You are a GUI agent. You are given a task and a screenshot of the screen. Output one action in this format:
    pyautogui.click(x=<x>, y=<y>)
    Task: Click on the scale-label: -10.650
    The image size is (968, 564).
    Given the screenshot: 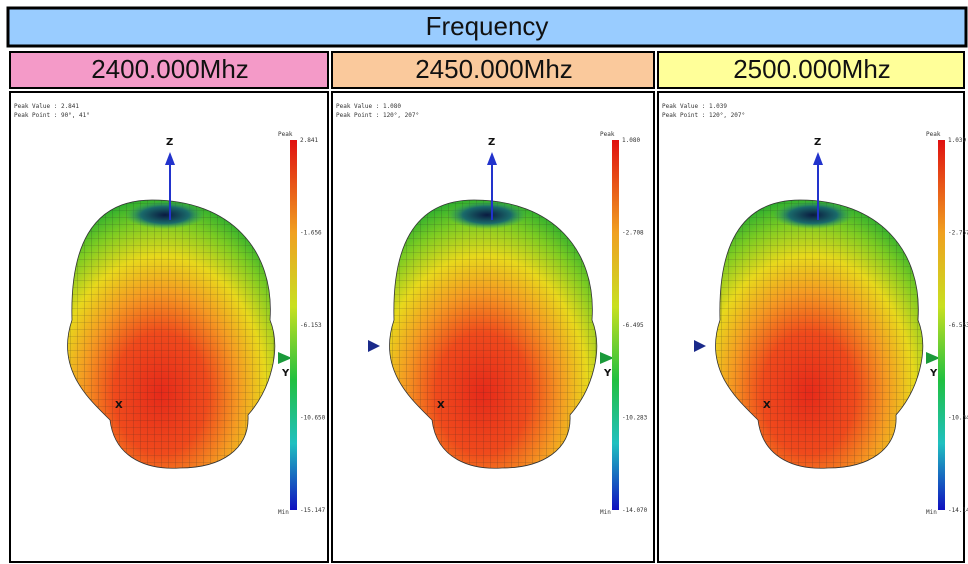 What is the action you would take?
    pyautogui.click(x=313, y=418)
    